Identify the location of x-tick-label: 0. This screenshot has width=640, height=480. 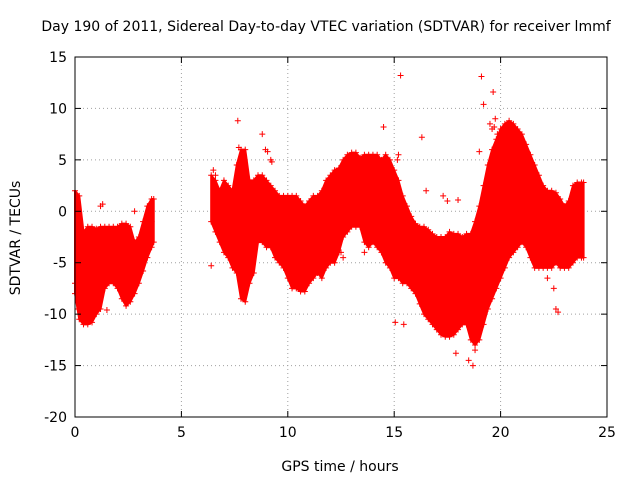
(75, 433).